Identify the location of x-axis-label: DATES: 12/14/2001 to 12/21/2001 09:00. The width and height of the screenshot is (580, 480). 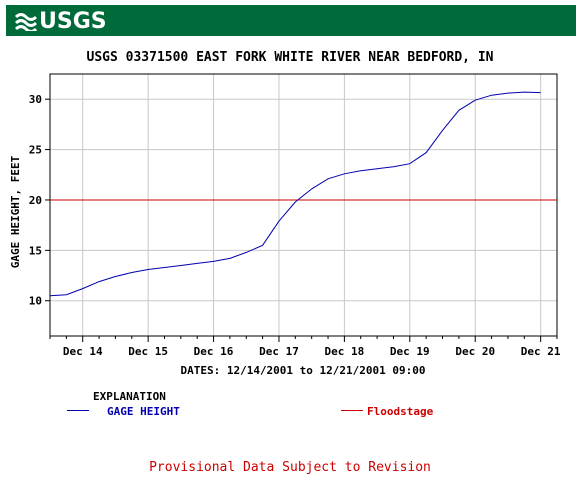
(302, 370).